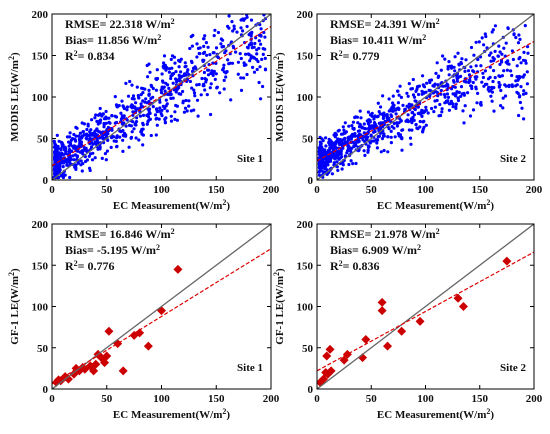  Describe the element at coordinates (279, 306) in the screenshot. I see `y-axis-label: GF-1 LE(W/m2​)` at that location.